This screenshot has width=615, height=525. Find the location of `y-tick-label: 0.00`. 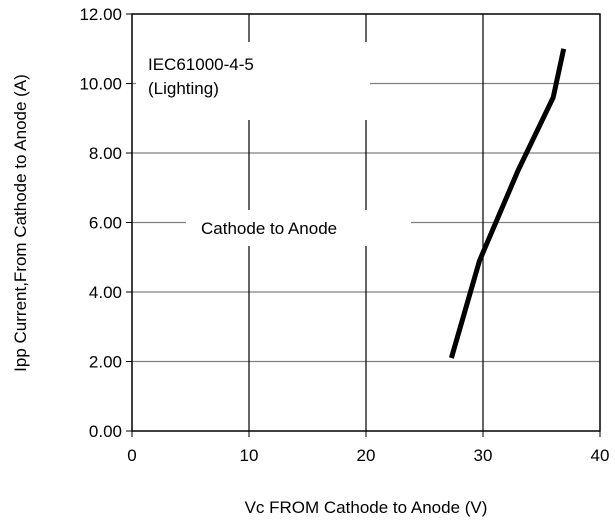

y-tick-label: 0.00 is located at coordinates (105, 431).